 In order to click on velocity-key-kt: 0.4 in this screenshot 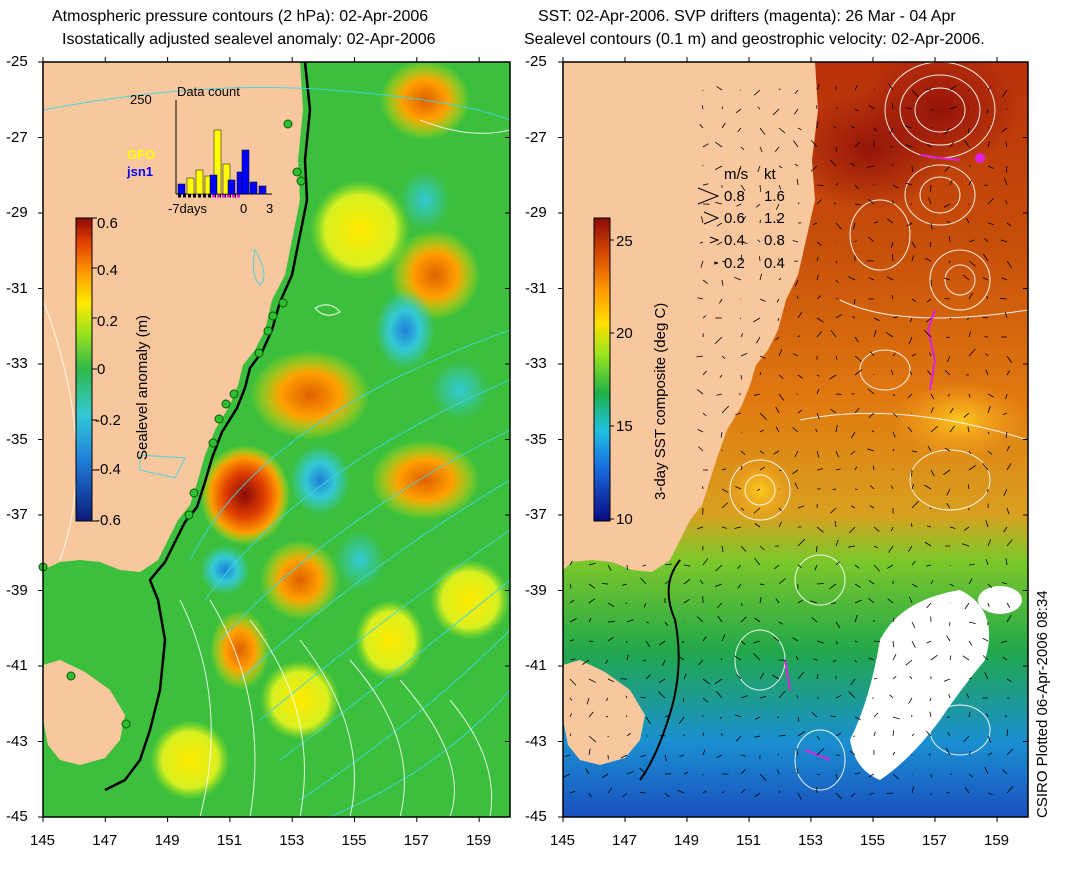, I will do `click(774, 263)`.